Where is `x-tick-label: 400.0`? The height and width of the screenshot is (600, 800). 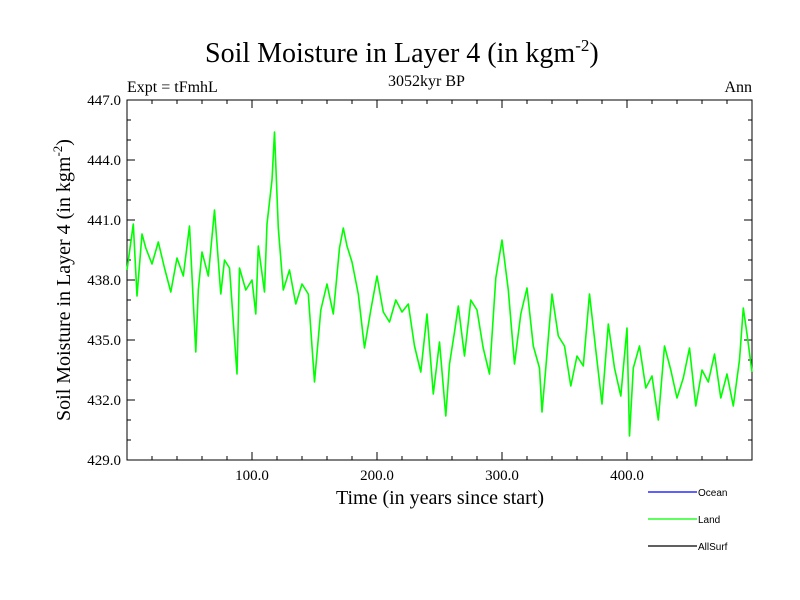 x-tick-label: 400.0 is located at coordinates (627, 476).